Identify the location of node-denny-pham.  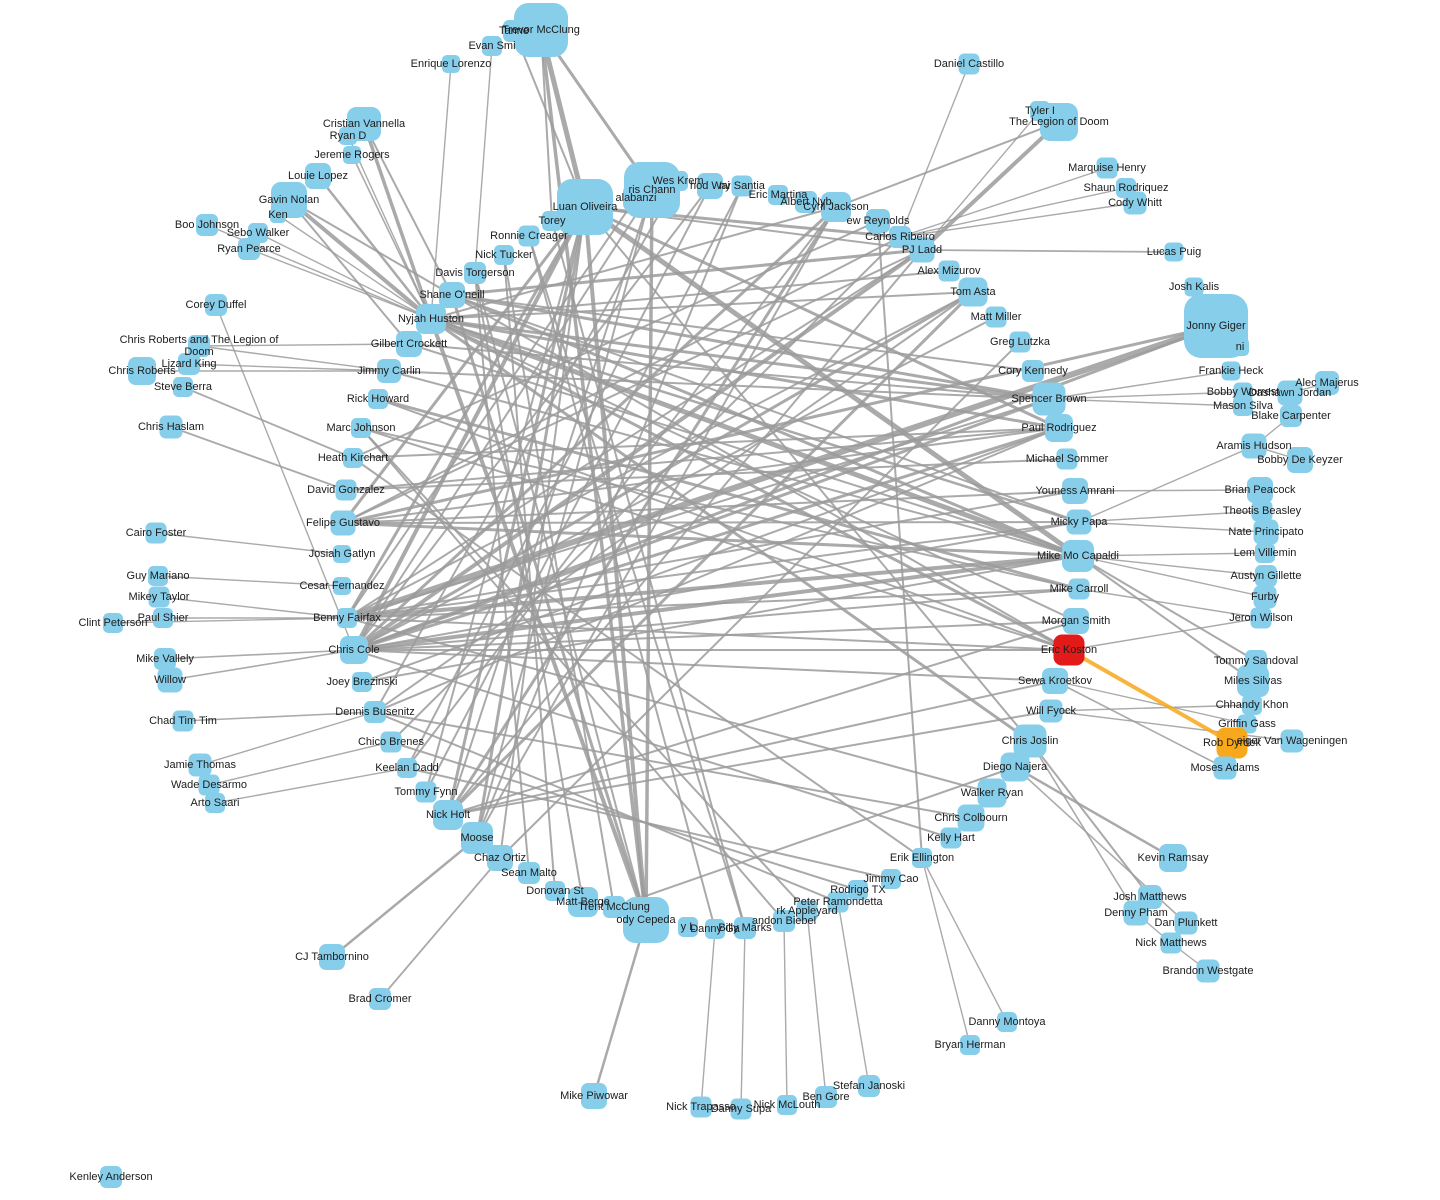
(1136, 913).